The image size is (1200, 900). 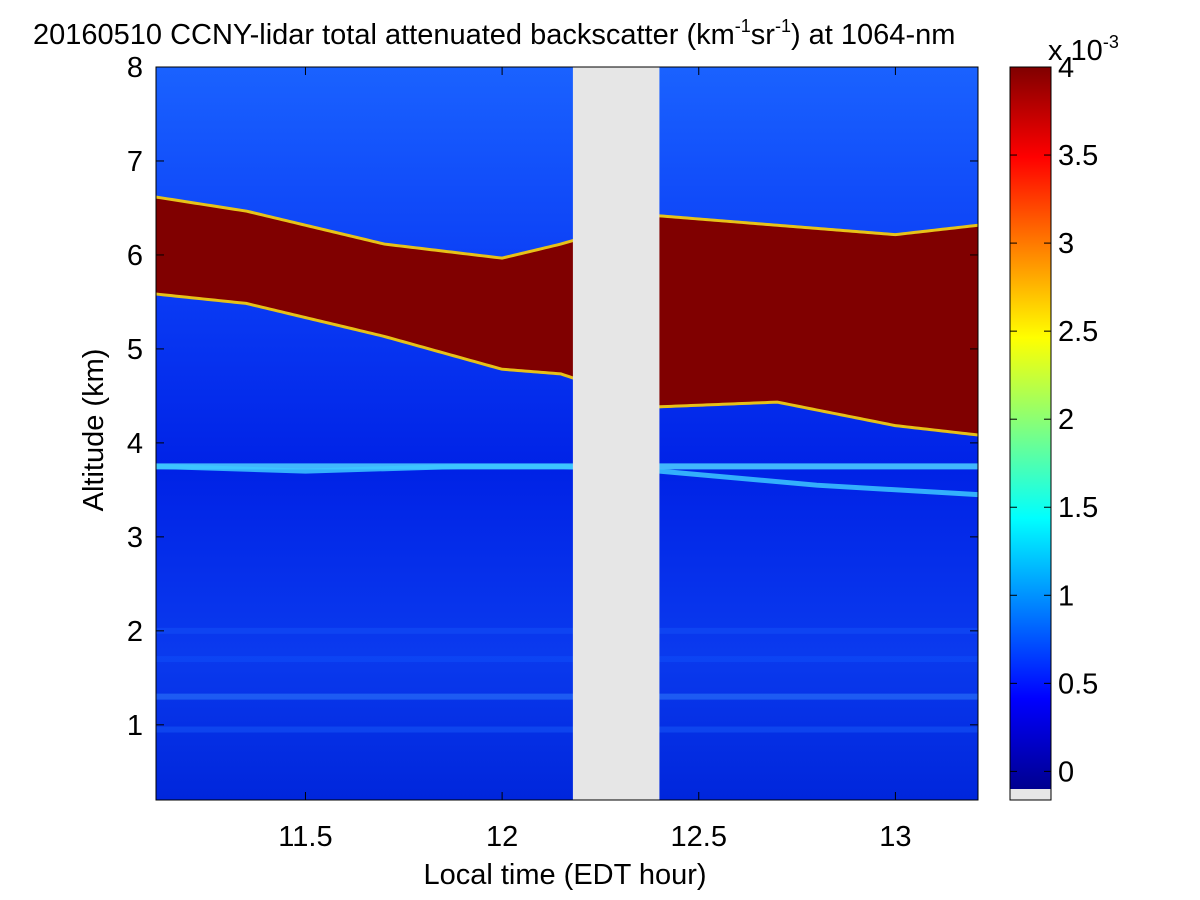 What do you see at coordinates (567, 480) in the screenshot?
I see `aerosol-layer-line` at bounding box center [567, 480].